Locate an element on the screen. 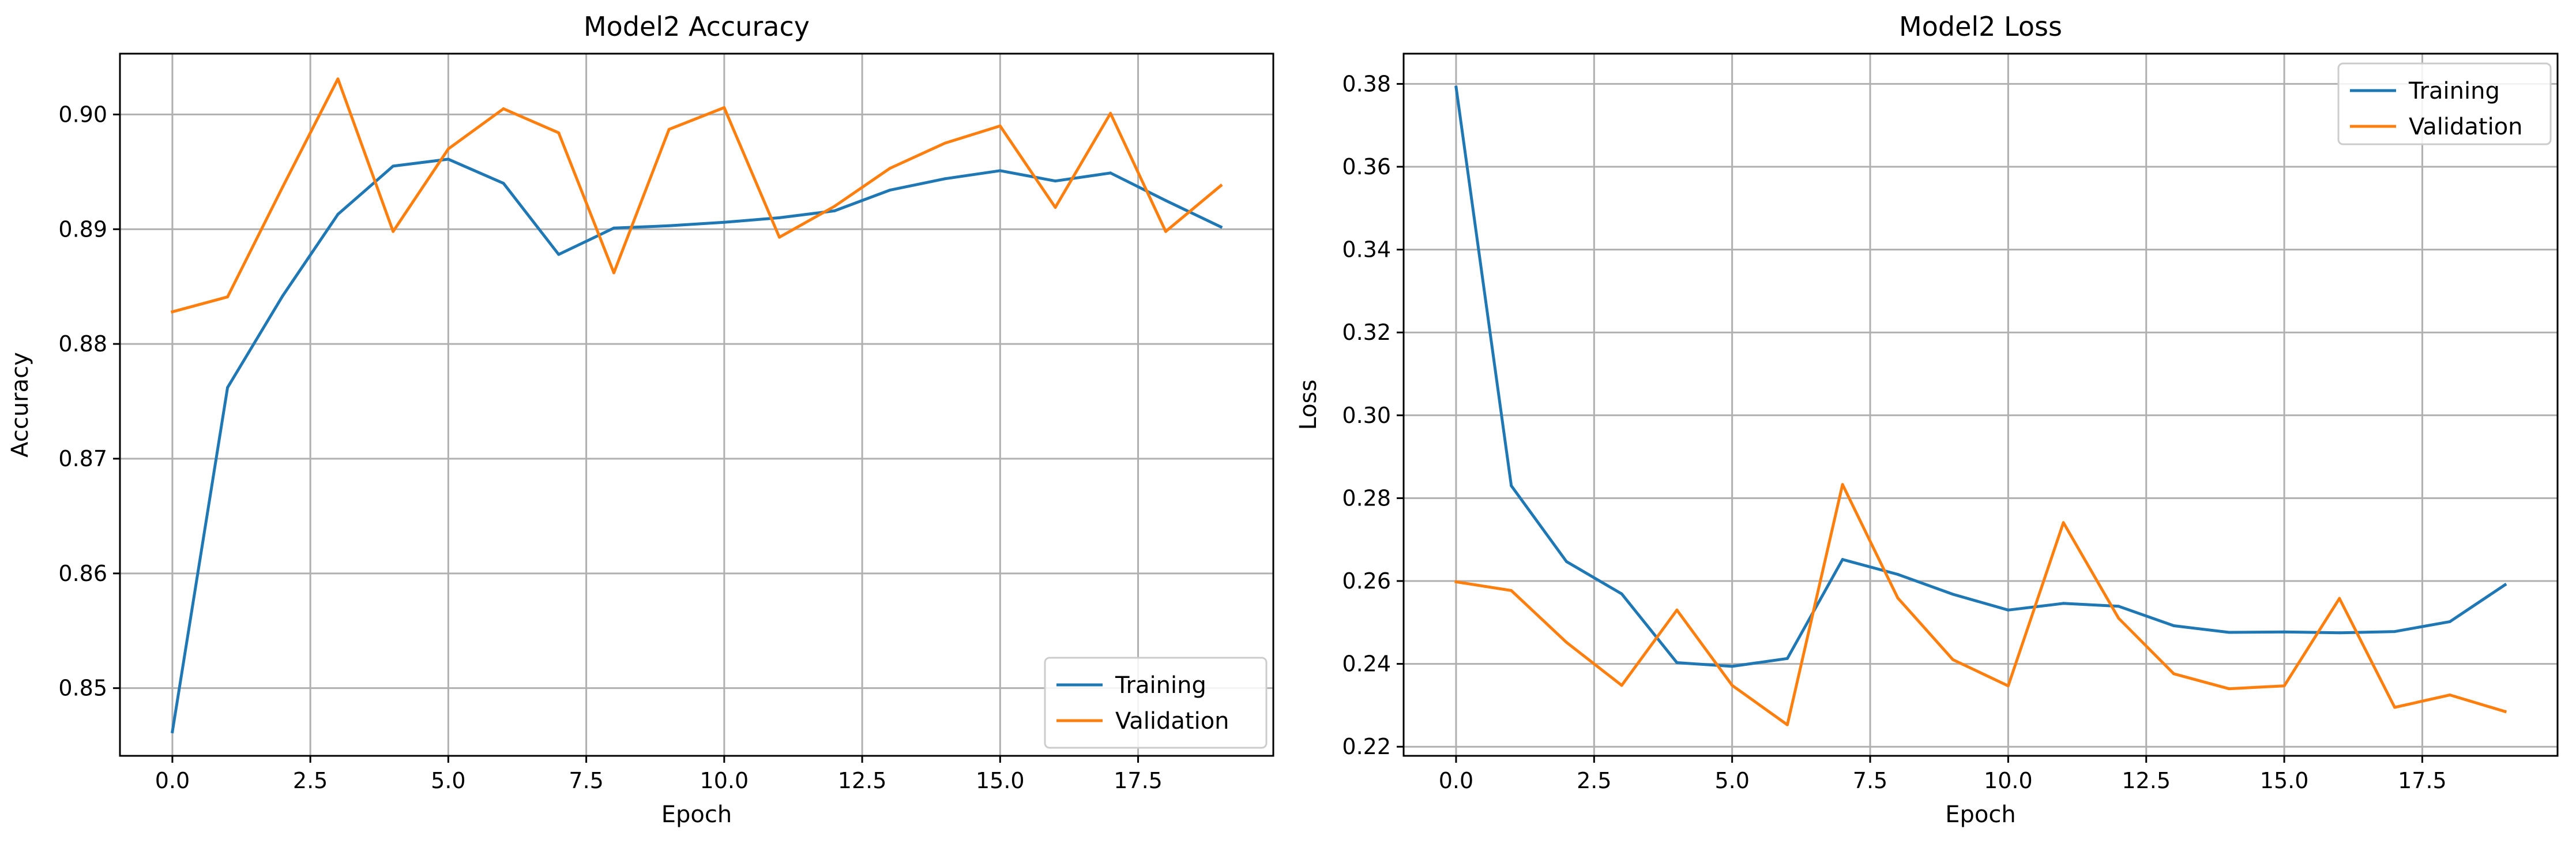 The height and width of the screenshot is (847, 2576). y-tick-label: 0.28 is located at coordinates (1366, 498).